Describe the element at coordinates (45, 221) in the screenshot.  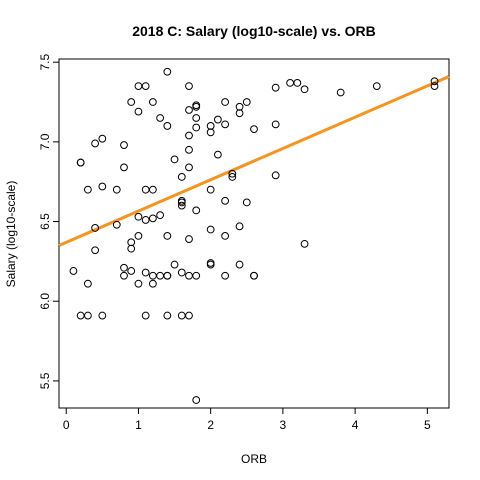
I see `y-tick-label: 6.5` at that location.